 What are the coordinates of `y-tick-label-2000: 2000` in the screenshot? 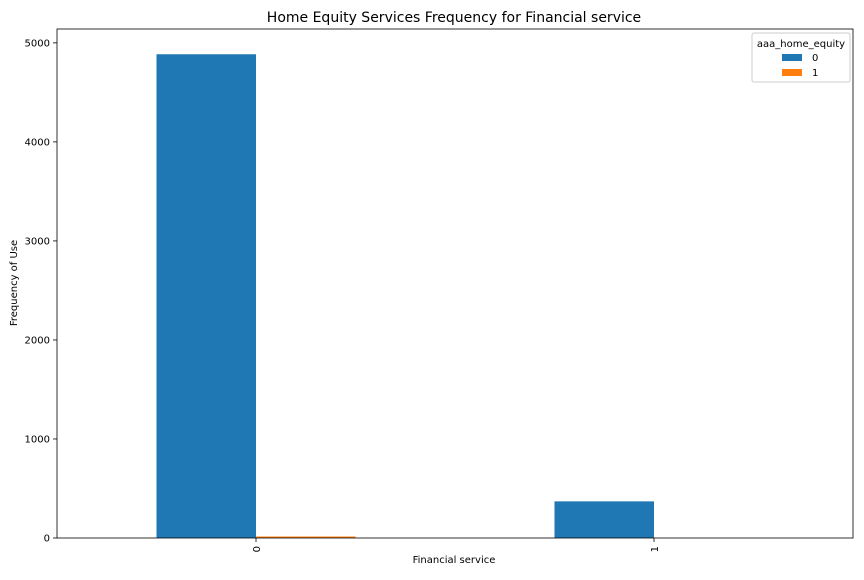 It's located at (37, 340).